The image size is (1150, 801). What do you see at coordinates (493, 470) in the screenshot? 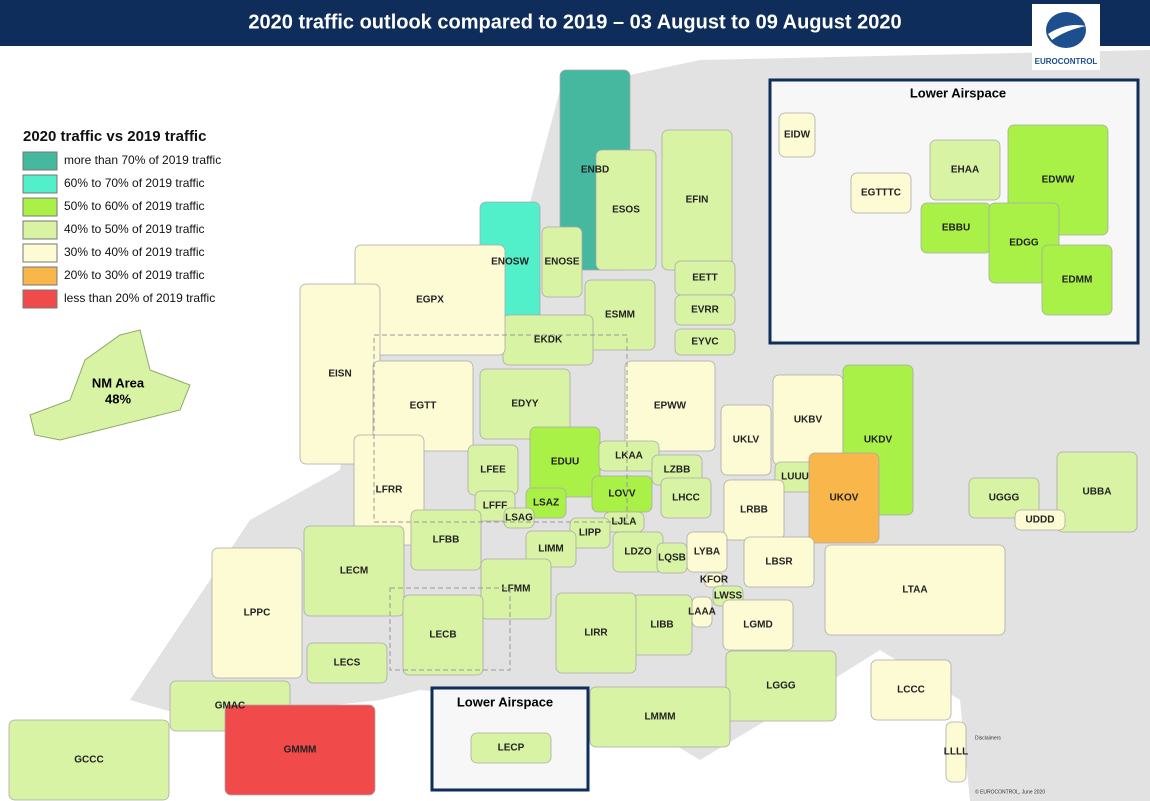
I see `region-label: LFEE` at bounding box center [493, 470].